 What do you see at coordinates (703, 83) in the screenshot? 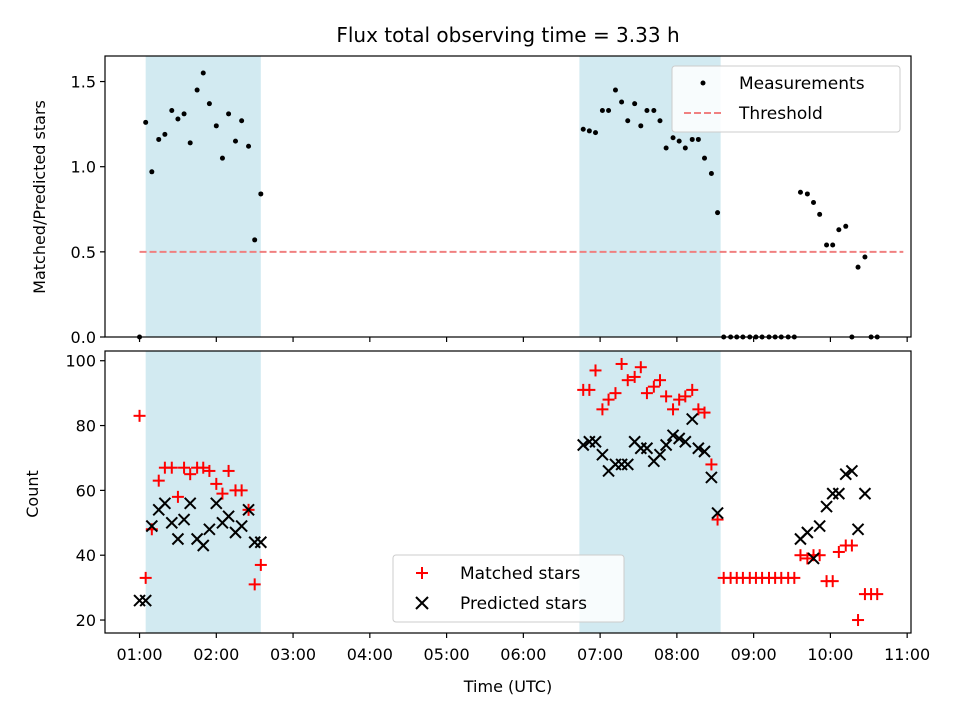
I see `legend-marker-measurements` at bounding box center [703, 83].